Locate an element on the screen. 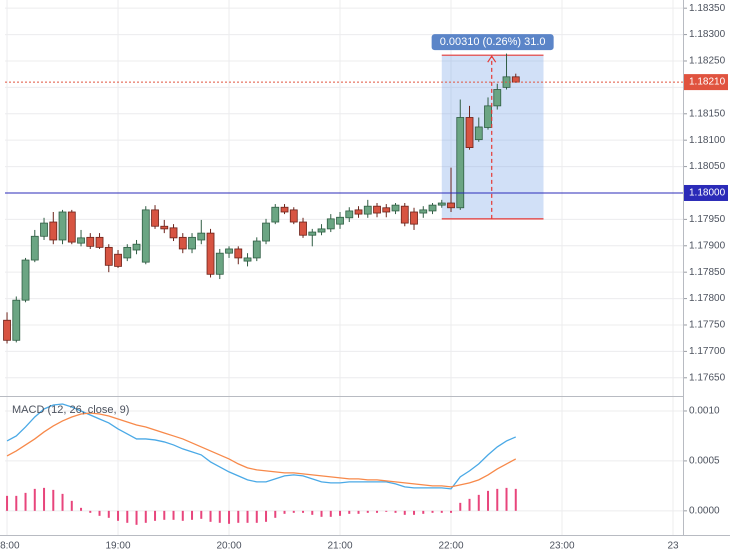 This screenshot has width=730, height=556. measure-label-box is located at coordinates (492, 42).